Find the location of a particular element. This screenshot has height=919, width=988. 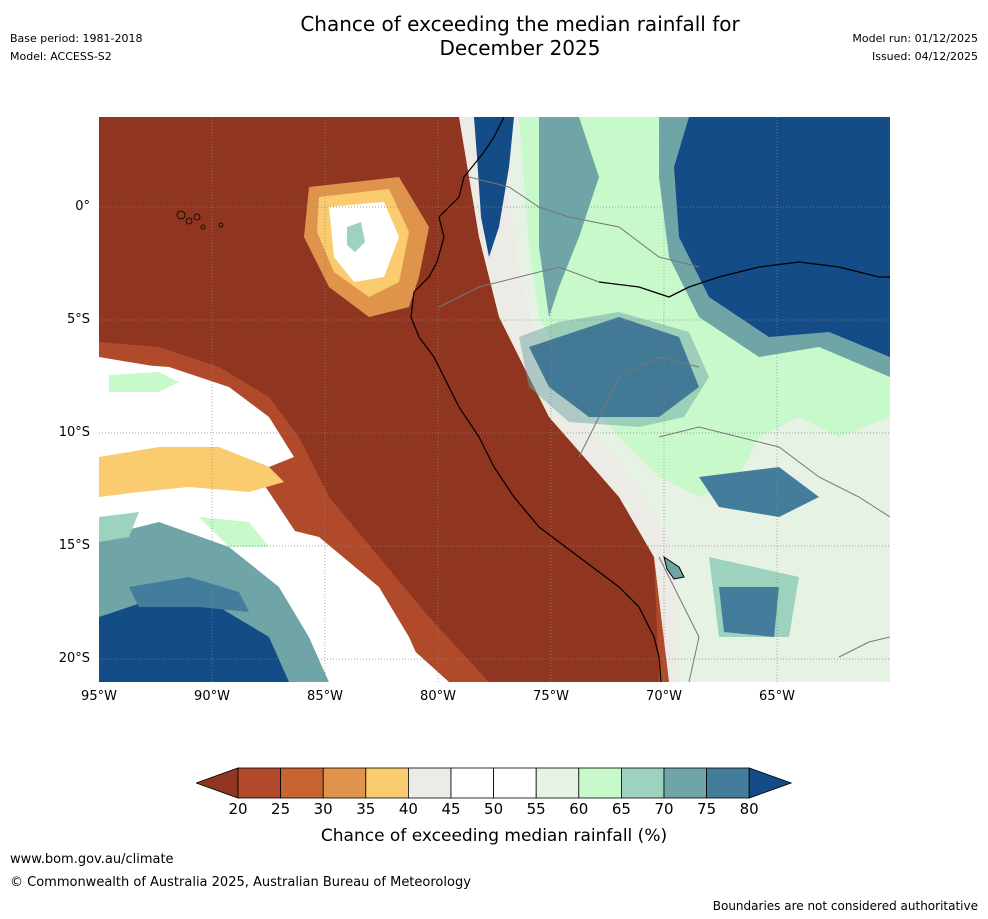

colorbar-tick-label: 75 is located at coordinates (707, 809).